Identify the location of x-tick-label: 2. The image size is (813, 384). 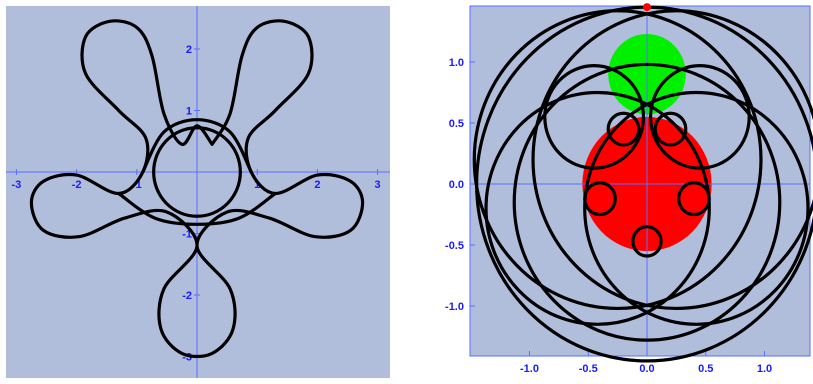
(317, 185).